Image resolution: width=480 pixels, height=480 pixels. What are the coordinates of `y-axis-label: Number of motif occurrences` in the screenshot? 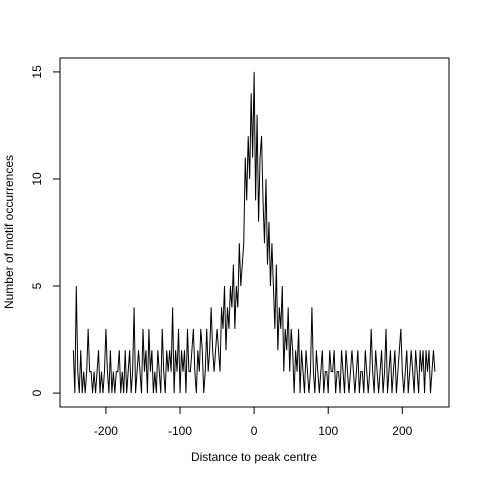 It's located at (9, 232).